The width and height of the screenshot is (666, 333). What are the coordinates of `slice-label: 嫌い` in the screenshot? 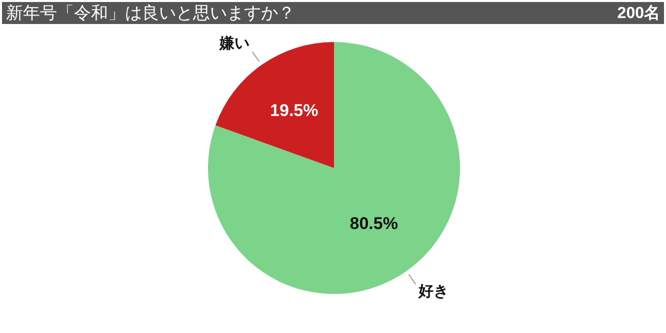 It's located at (234, 43).